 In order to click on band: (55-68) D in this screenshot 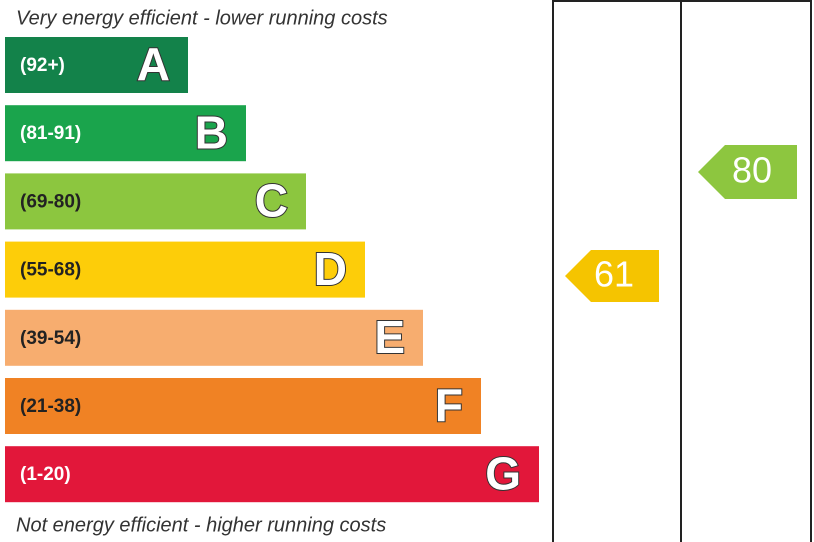, I will do `click(185, 269)`.